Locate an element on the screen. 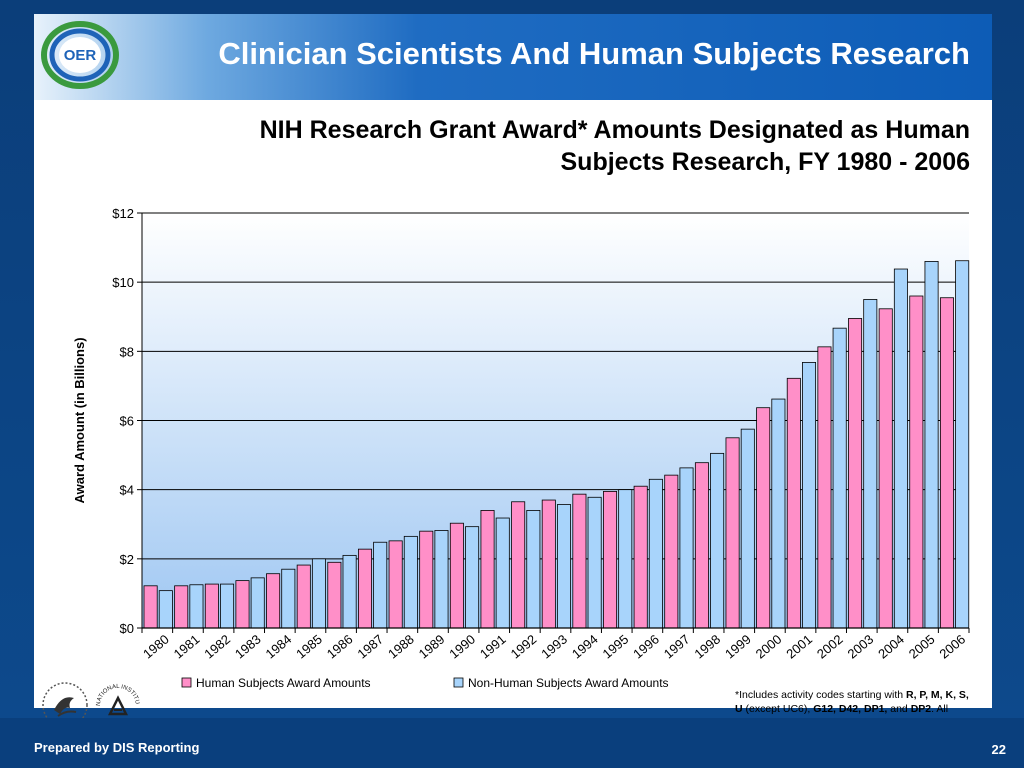 This screenshot has width=1024, height=768. legend-swatch-nonhuman is located at coordinates (458, 682).